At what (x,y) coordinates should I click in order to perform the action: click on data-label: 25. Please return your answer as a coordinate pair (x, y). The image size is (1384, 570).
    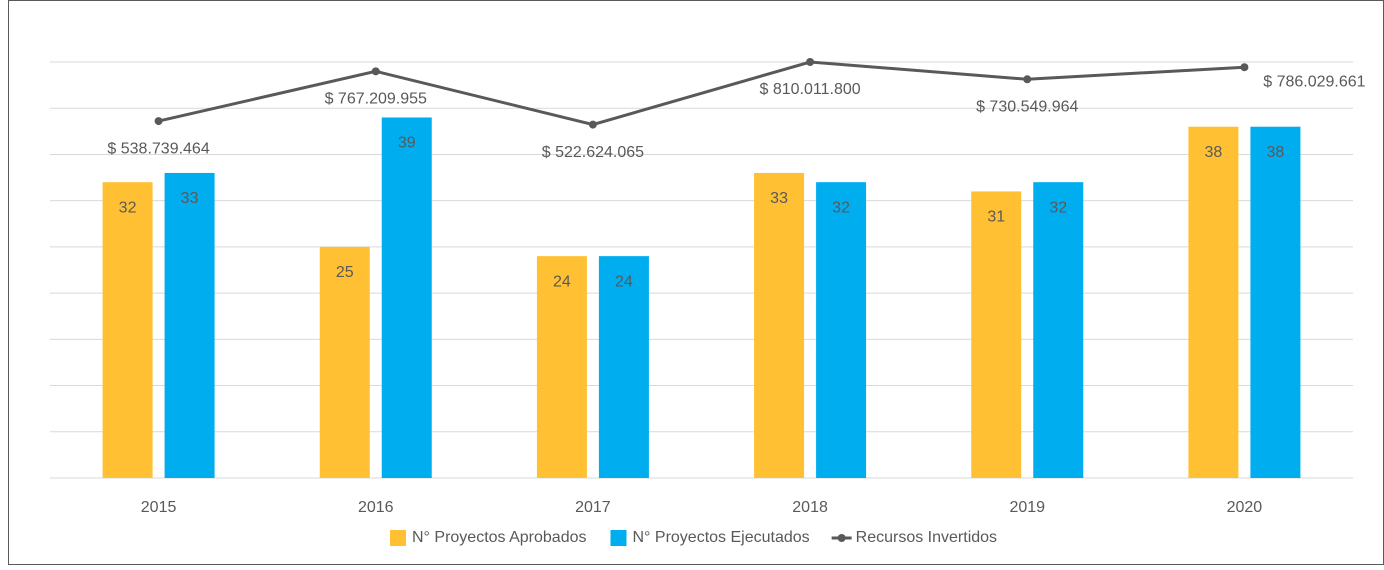
    Looking at the image, I should click on (345, 272).